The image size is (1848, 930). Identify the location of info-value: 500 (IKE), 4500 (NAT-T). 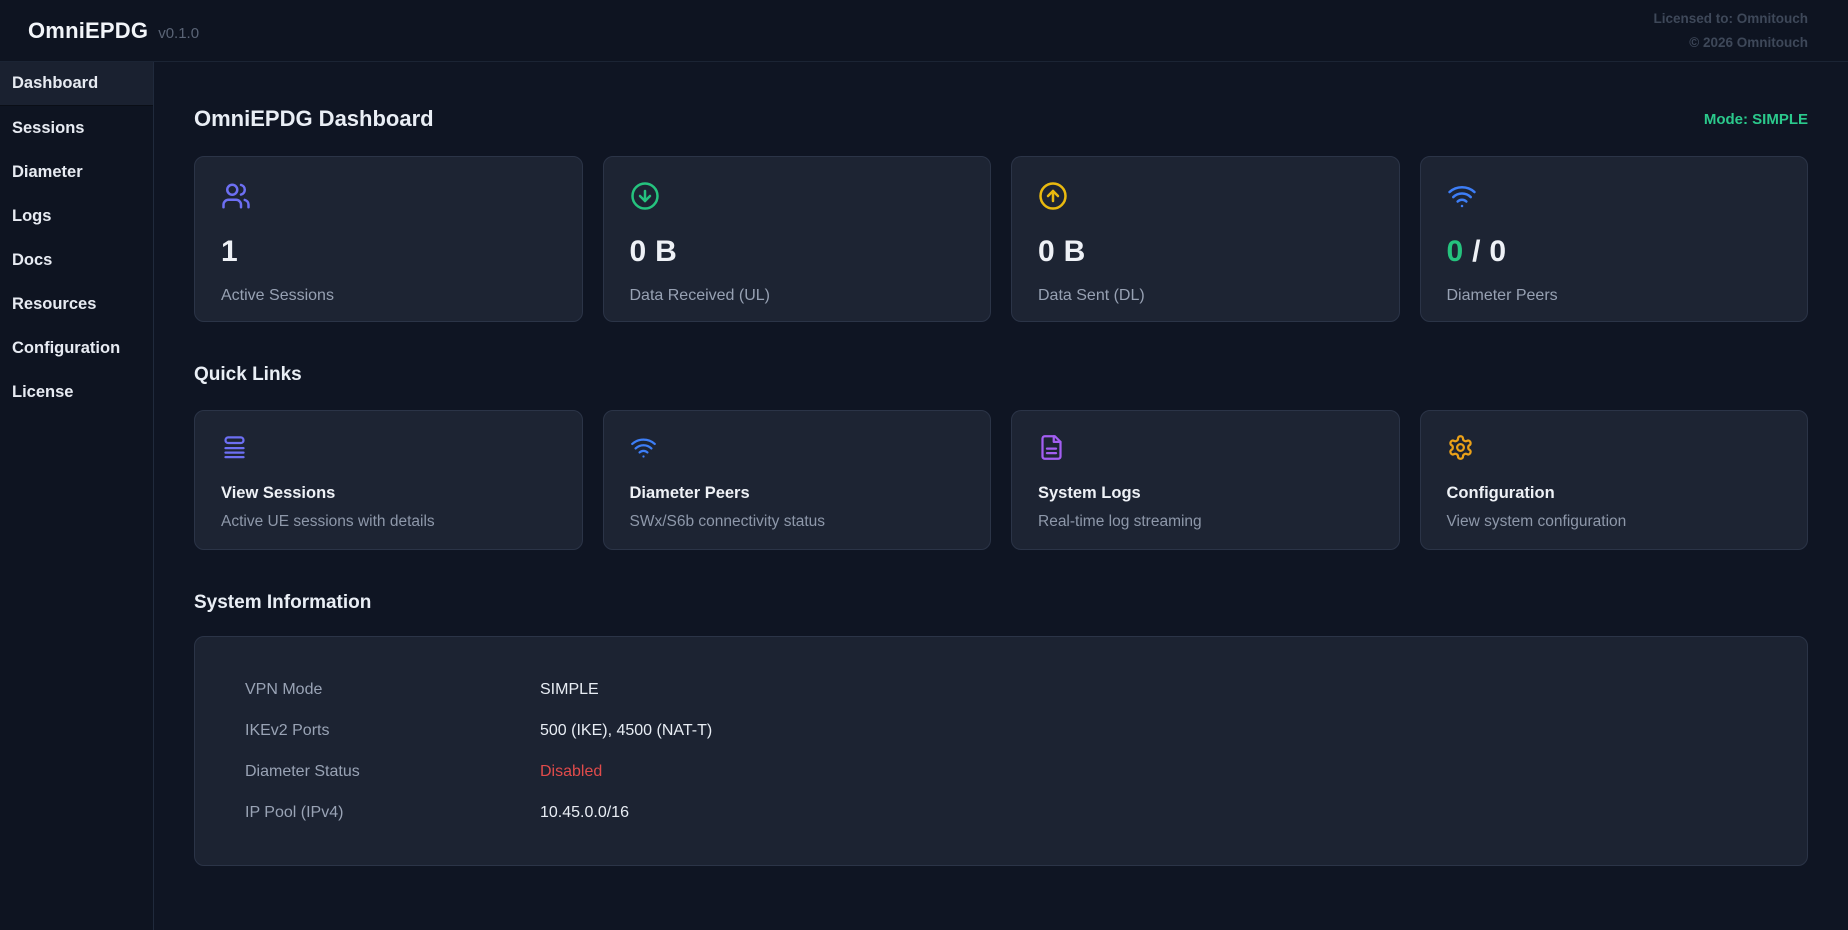
(626, 730).